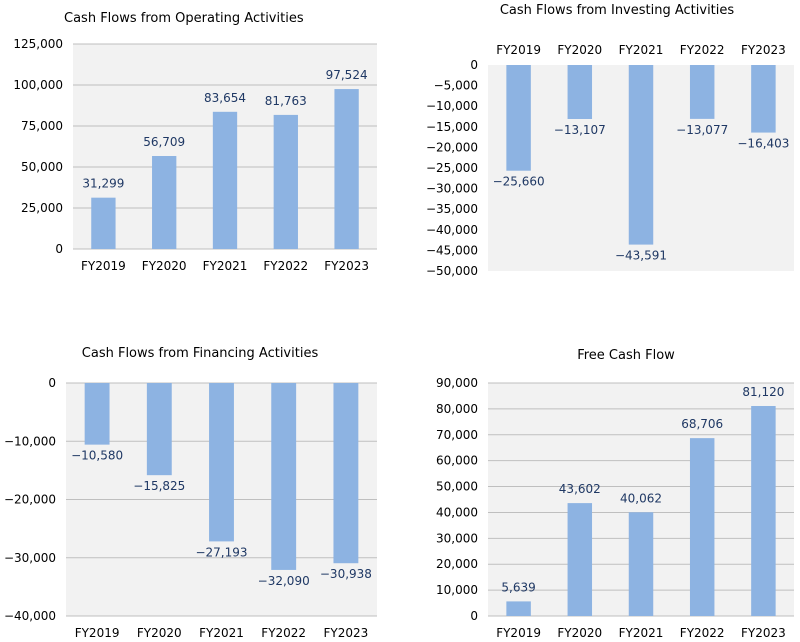 The width and height of the screenshot is (800, 642). Describe the element at coordinates (457, 461) in the screenshot. I see `y-tick-label: 60,000` at that location.